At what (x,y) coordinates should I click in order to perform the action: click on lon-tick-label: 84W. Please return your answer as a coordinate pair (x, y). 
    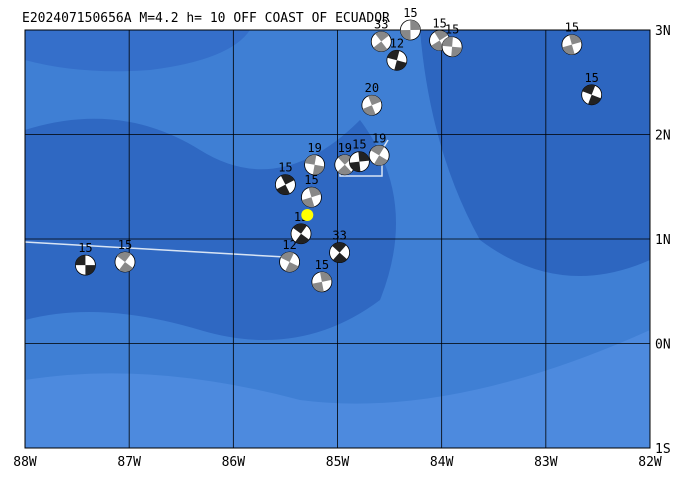
    Looking at the image, I should click on (442, 462).